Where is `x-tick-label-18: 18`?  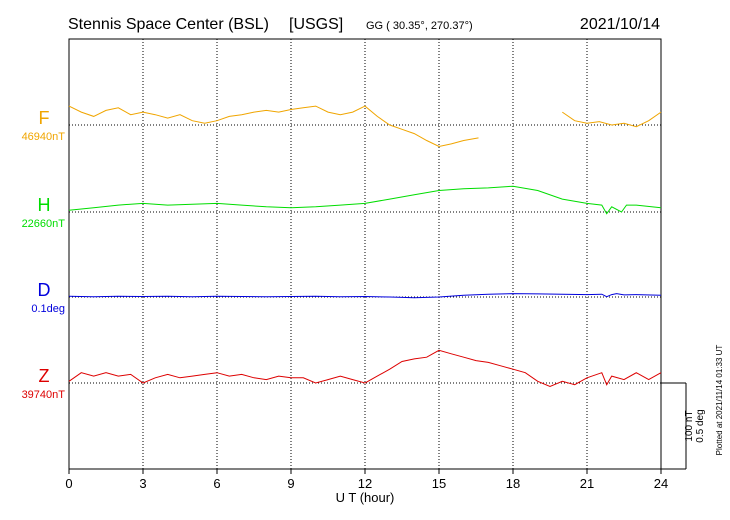 x-tick-label-18: 18 is located at coordinates (513, 483).